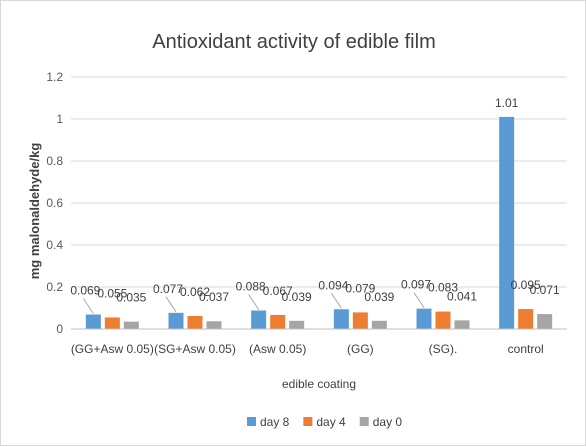  What do you see at coordinates (34, 211) in the screenshot?
I see `y-axis-title: mg malonaldehyde/kg` at bounding box center [34, 211].